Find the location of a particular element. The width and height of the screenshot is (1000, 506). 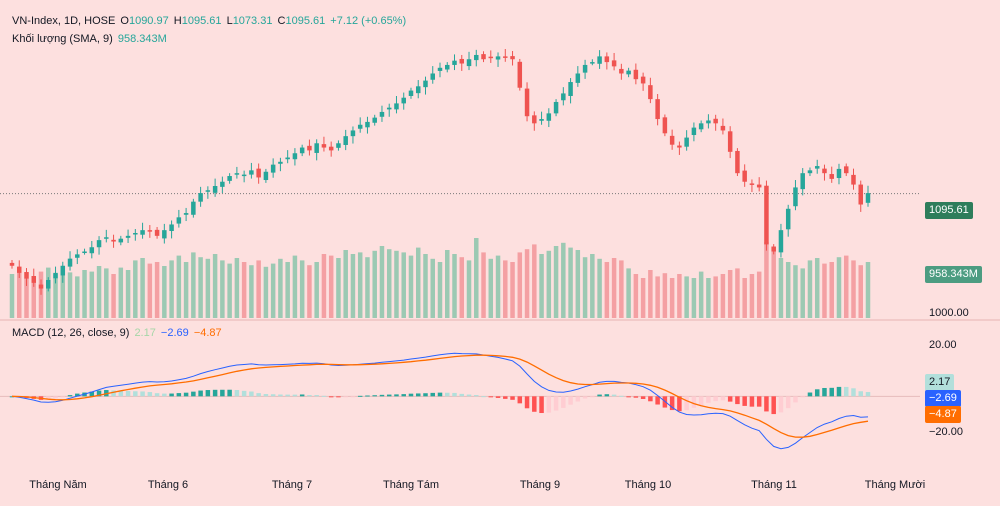

x-axis-label: Tháng 6 is located at coordinates (168, 485).